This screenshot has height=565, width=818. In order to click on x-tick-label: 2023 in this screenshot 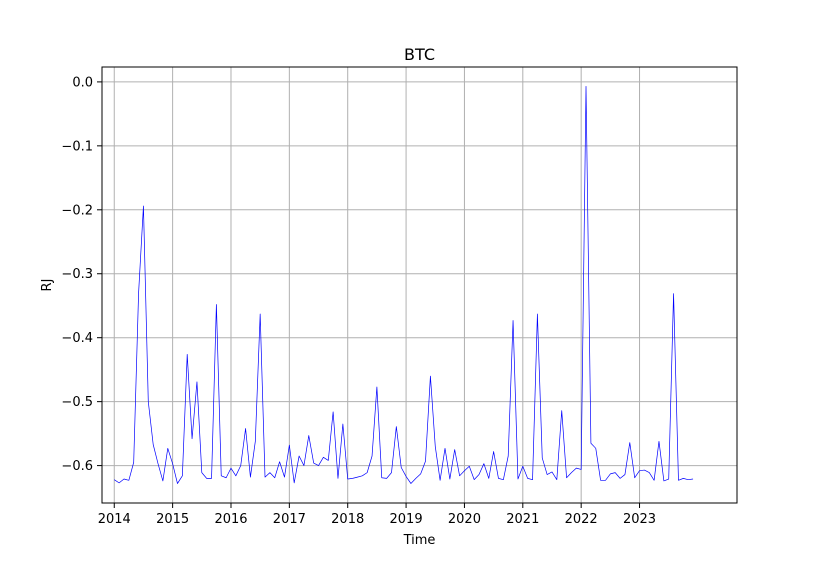, I will do `click(639, 519)`.